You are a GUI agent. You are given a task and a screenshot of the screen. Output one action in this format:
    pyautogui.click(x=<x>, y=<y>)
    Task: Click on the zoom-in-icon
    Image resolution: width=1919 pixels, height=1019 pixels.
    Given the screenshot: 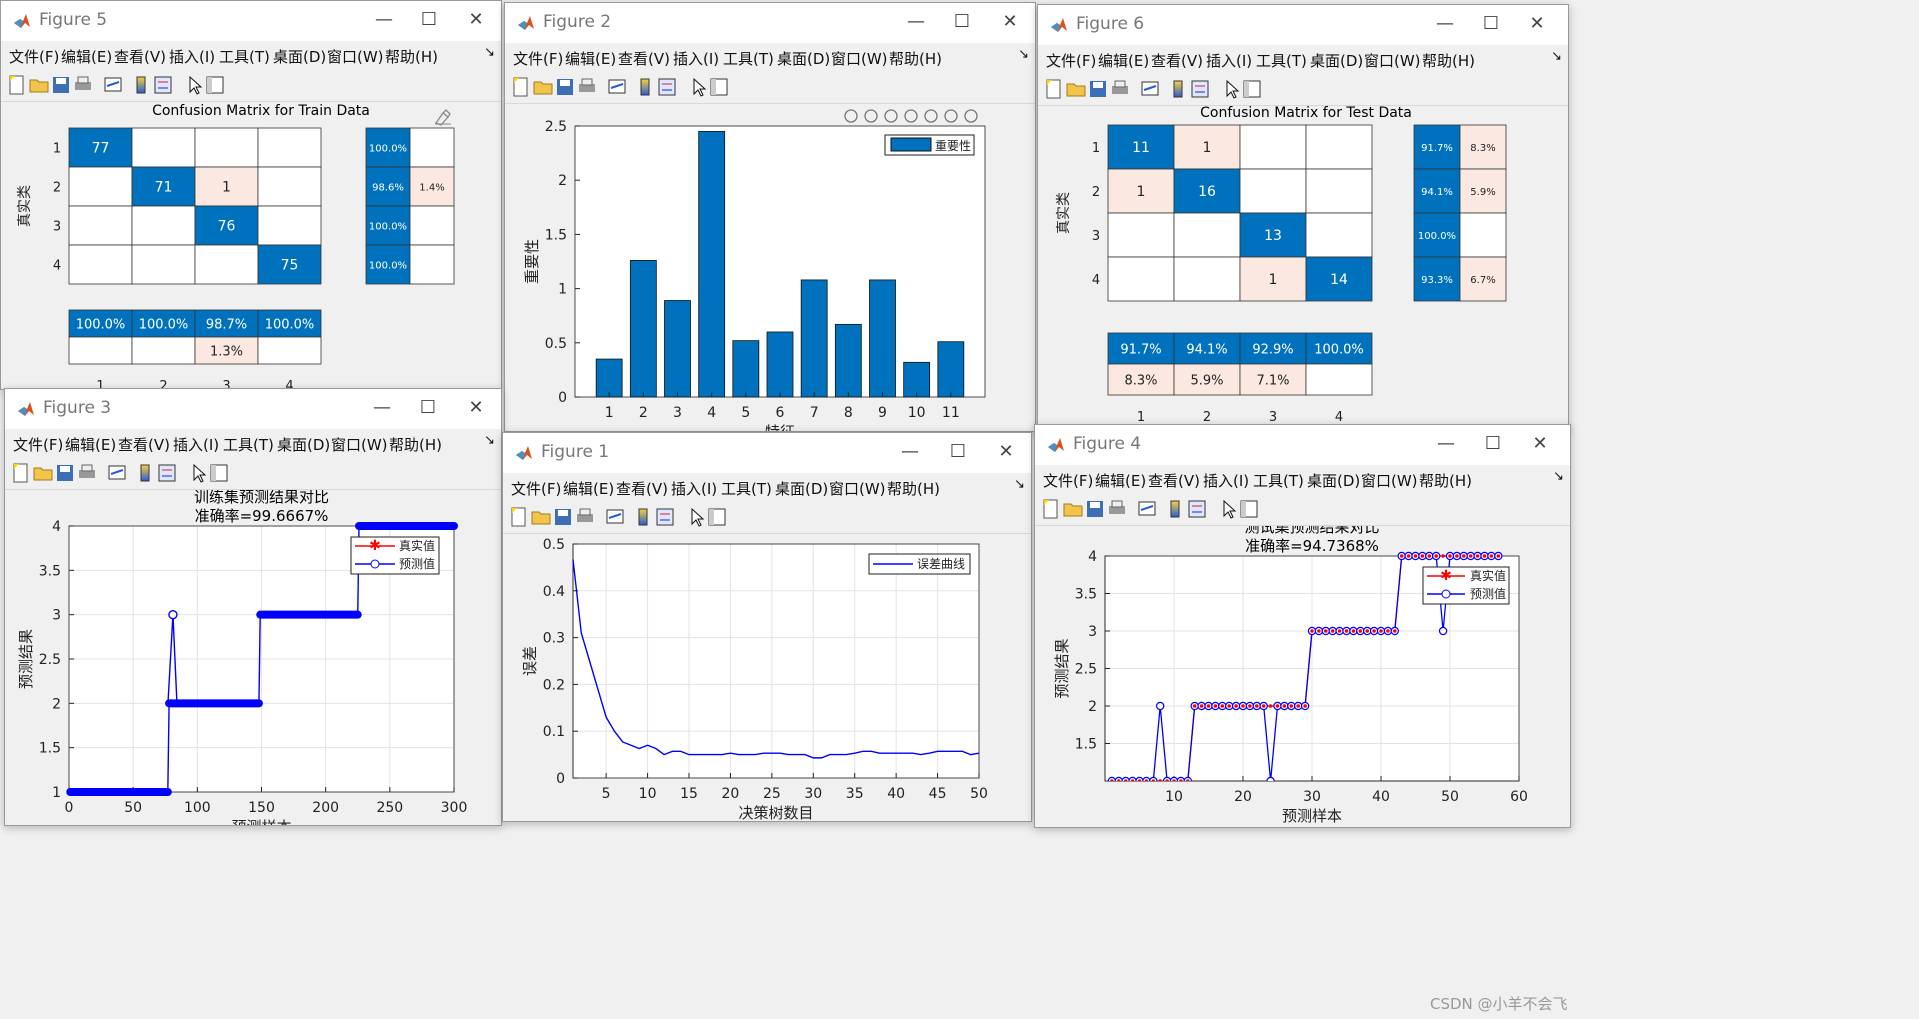 What is the action you would take?
    pyautogui.click(x=931, y=116)
    